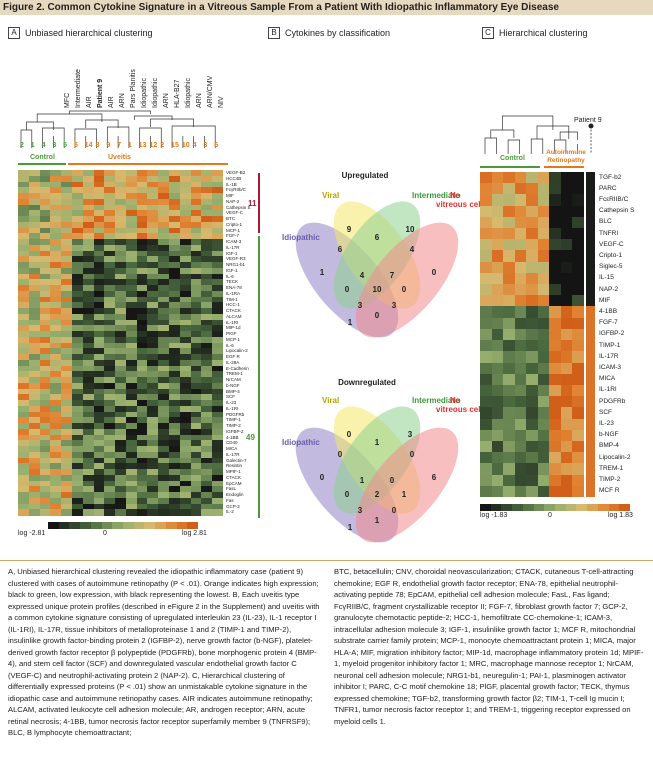  Describe the element at coordinates (329, 33) in the screenshot. I see `panel-b-header: B Cytokines by classification` at that location.